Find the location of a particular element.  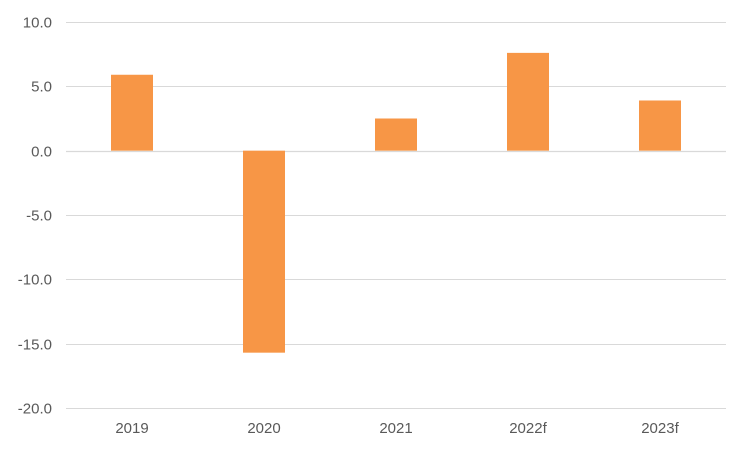

x-tick-label: 2023f is located at coordinates (660, 428).